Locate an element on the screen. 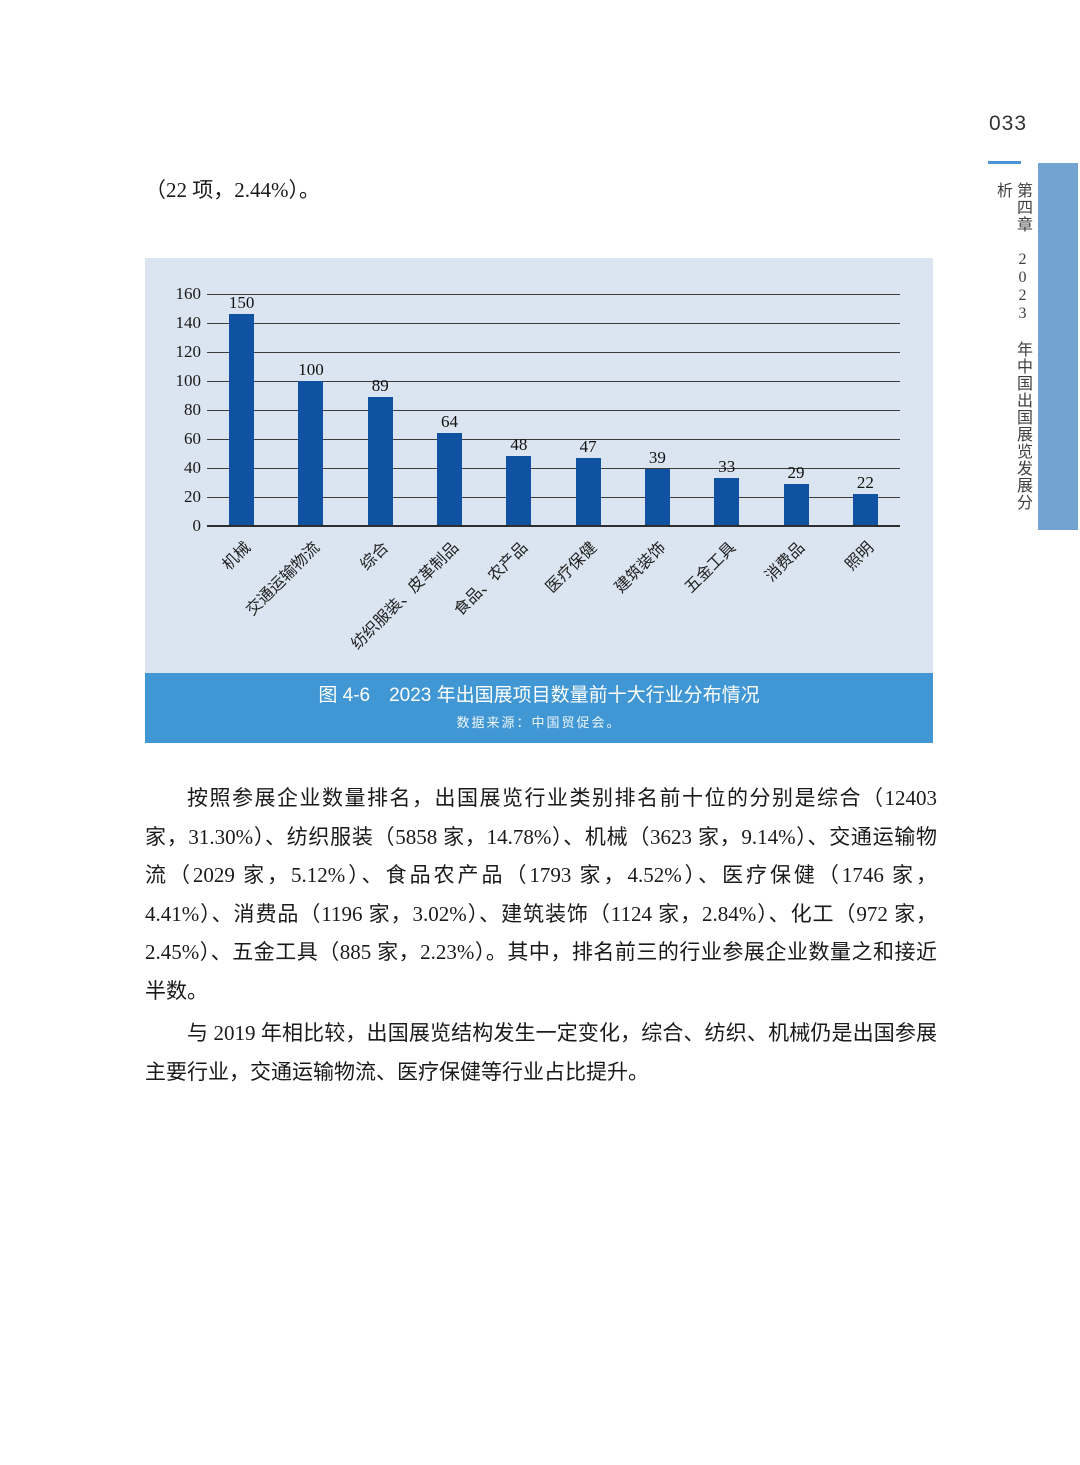  x-axis-label: 医疗保健 is located at coordinates (572, 568).